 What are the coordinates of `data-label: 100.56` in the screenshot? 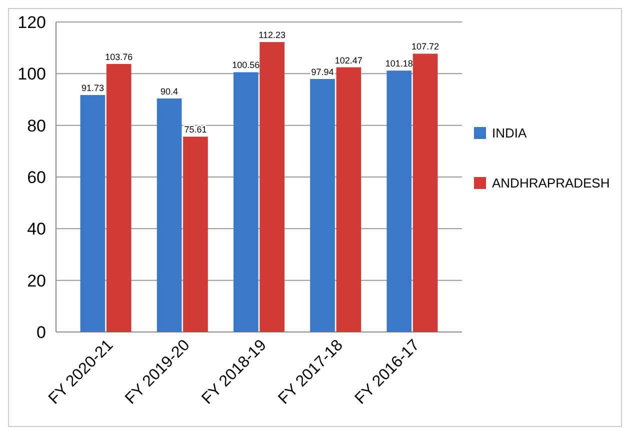 It's located at (246, 65).